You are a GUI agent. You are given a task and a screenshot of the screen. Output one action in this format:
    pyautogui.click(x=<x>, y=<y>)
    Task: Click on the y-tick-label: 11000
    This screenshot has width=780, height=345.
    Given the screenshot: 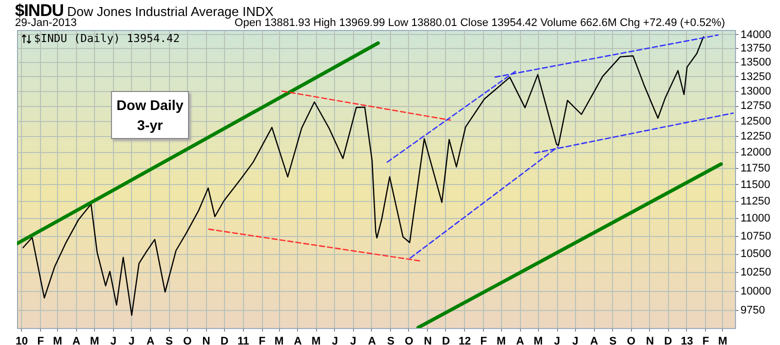 What is the action you would take?
    pyautogui.click(x=755, y=218)
    